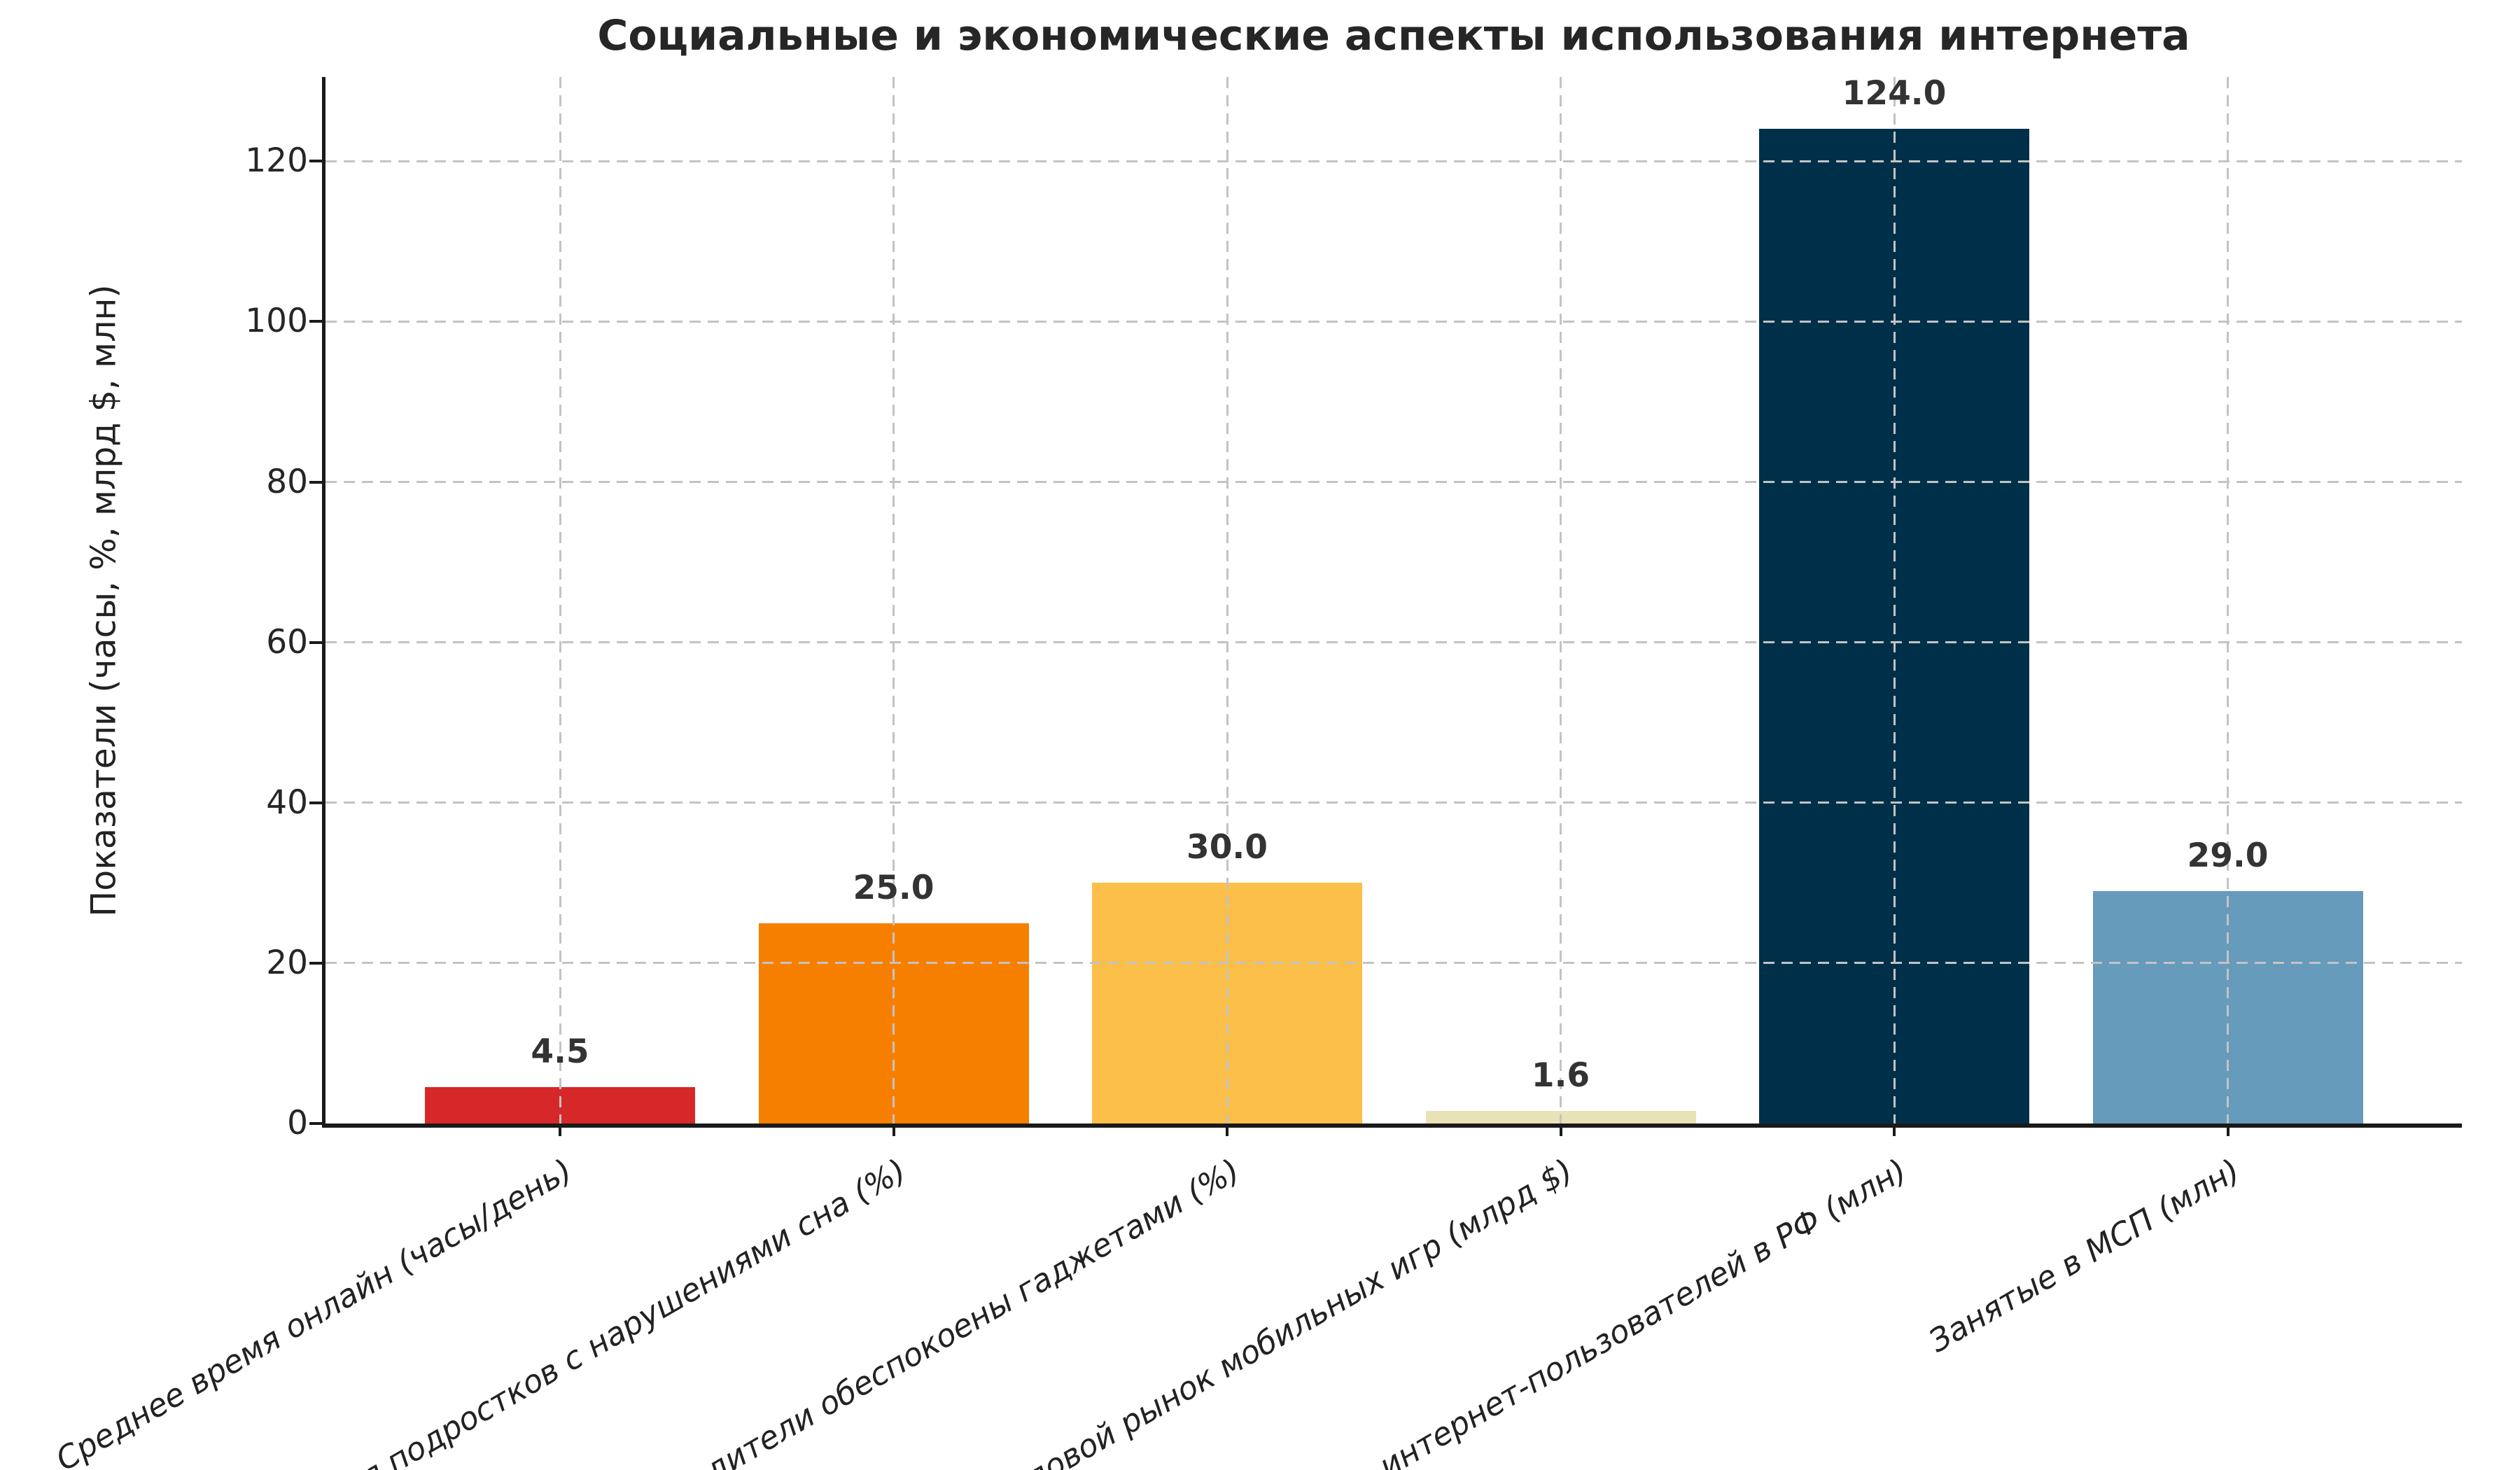 Image resolution: width=2520 pixels, height=1470 pixels. What do you see at coordinates (2084, 1256) in the screenshot?
I see `x-tick-label: Занятые в МСП (млн)` at bounding box center [2084, 1256].